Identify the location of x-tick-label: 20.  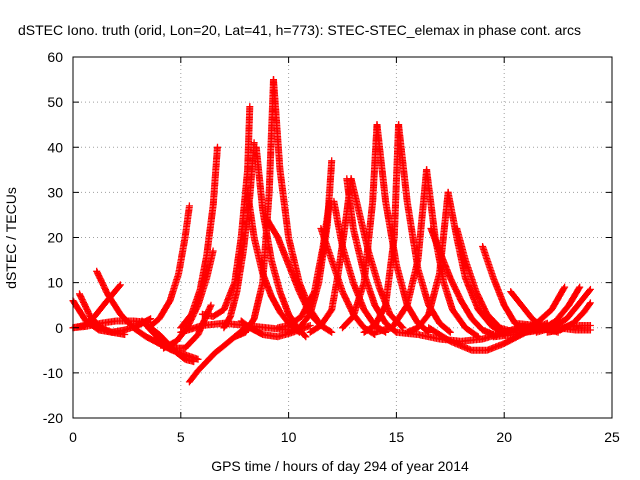
(504, 437).